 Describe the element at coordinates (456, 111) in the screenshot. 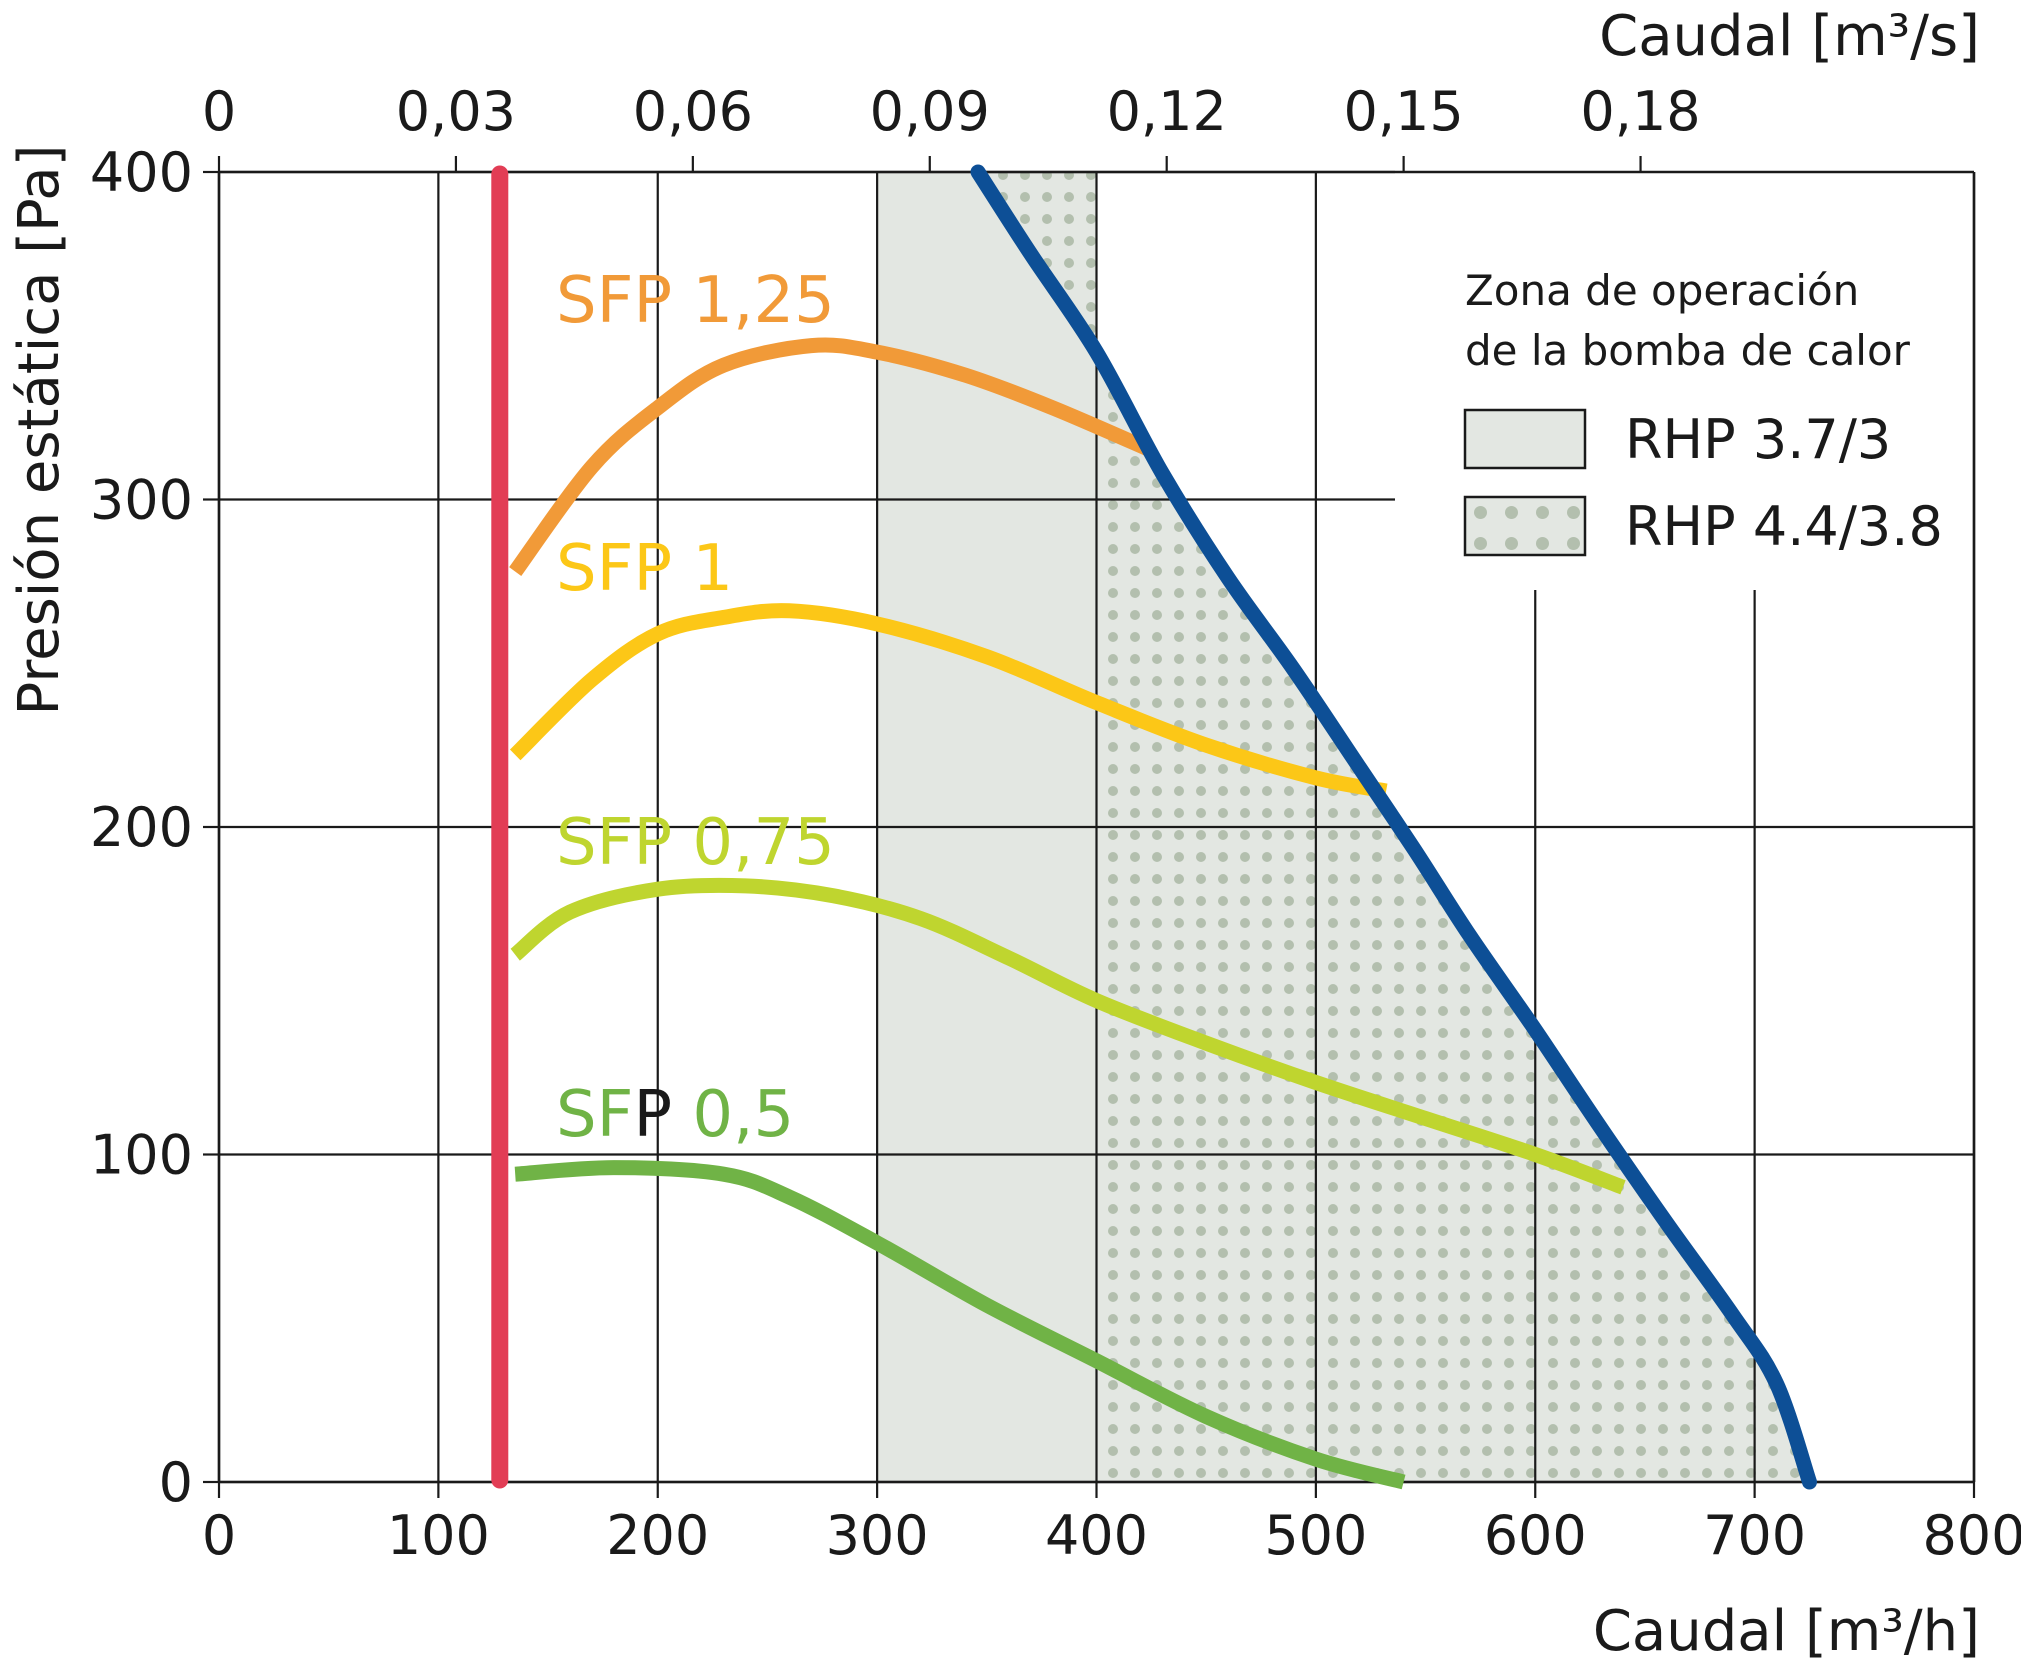

I see `x-top-tick-label-1: 0,03` at that location.